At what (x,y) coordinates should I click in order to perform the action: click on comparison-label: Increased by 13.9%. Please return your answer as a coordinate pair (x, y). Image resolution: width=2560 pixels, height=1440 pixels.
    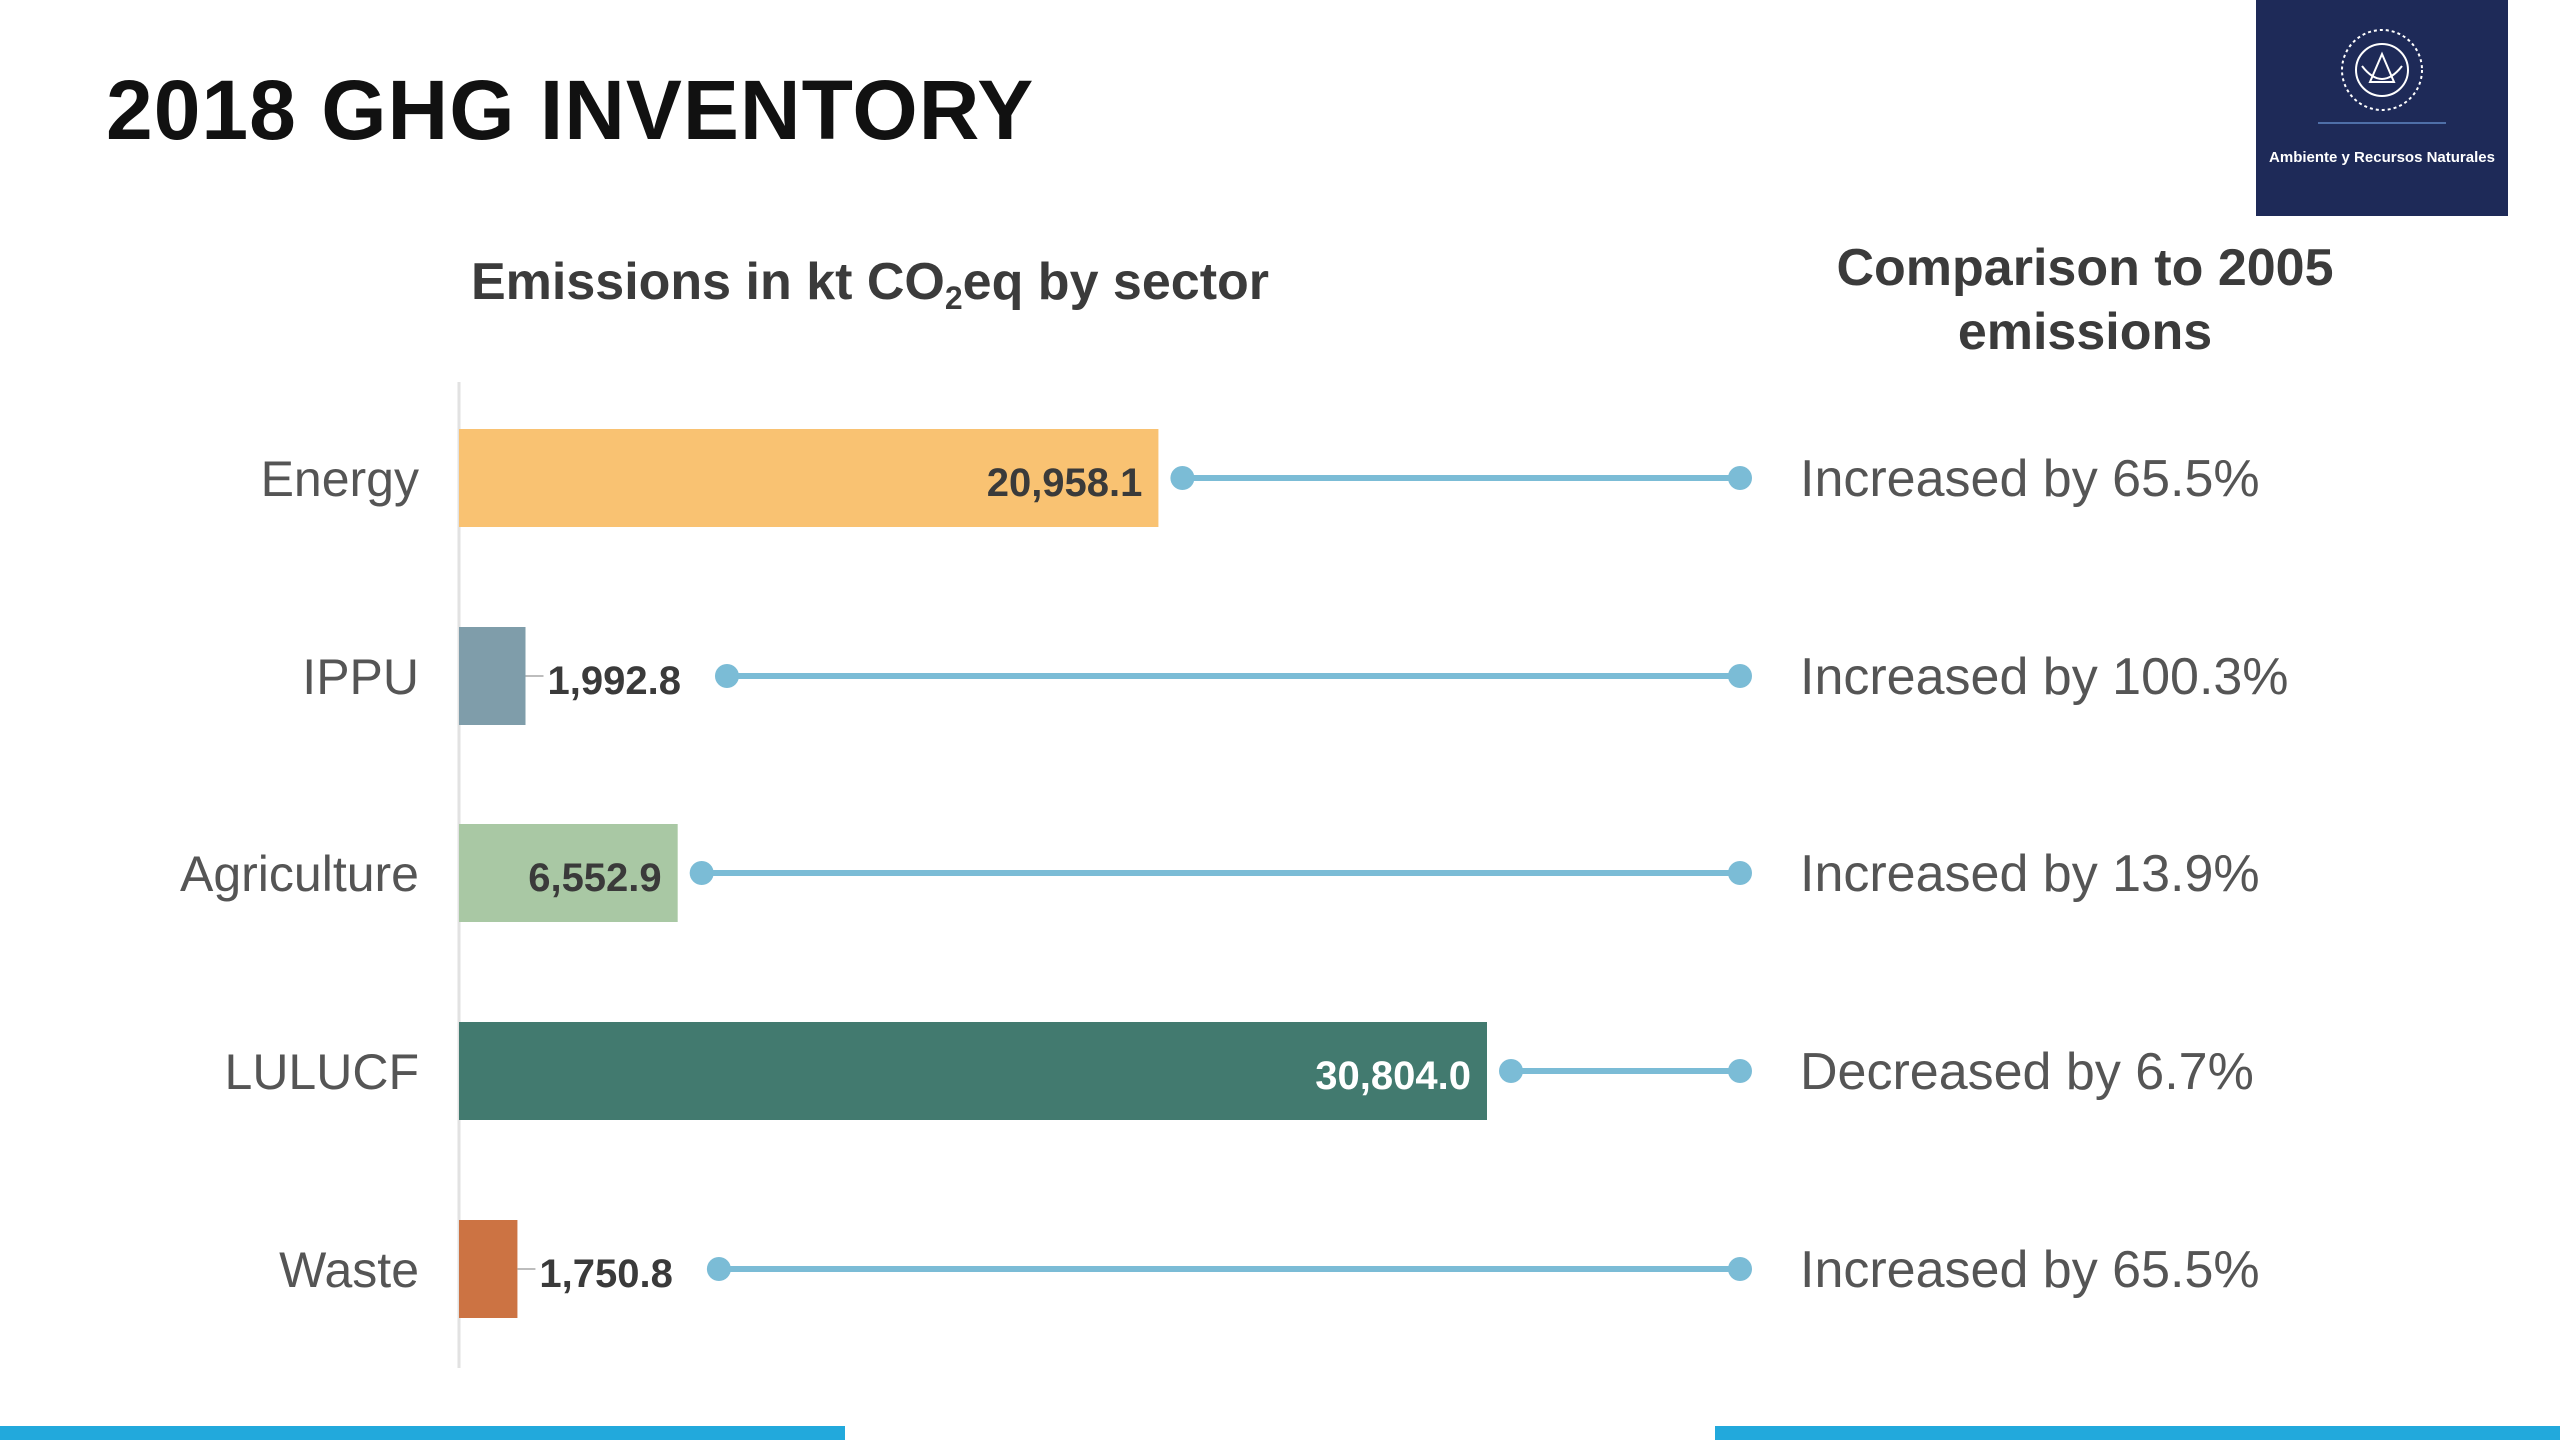
    Looking at the image, I should click on (2030, 874).